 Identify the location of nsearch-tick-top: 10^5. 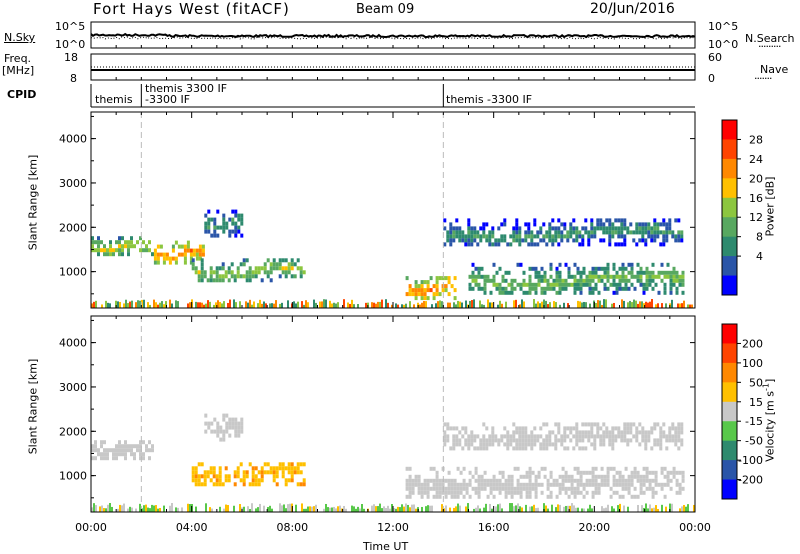
(723, 26).